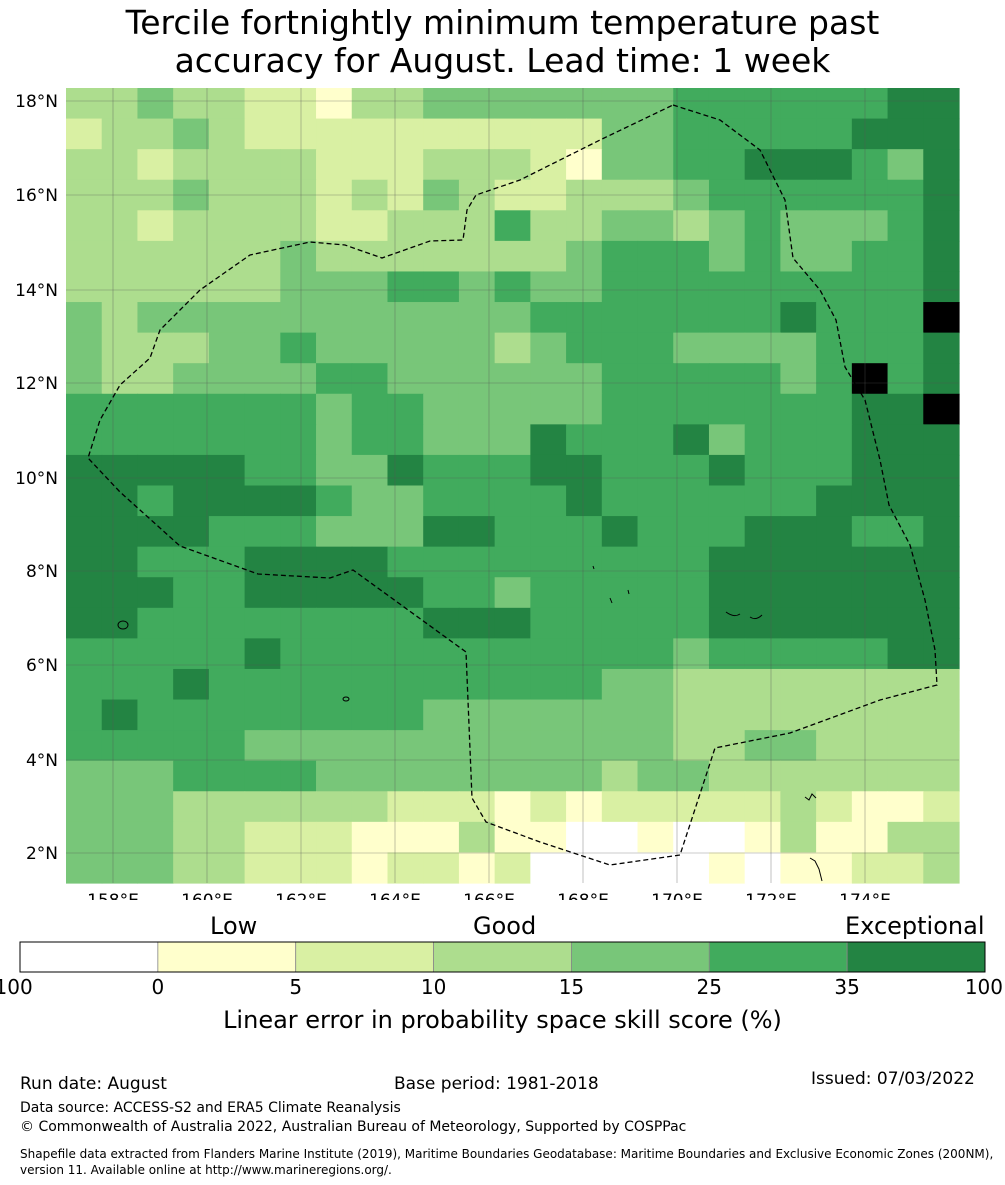 The width and height of the screenshot is (1005, 1185). What do you see at coordinates (36, 196) in the screenshot?
I see `latitude-tick-label: 16°N` at bounding box center [36, 196].